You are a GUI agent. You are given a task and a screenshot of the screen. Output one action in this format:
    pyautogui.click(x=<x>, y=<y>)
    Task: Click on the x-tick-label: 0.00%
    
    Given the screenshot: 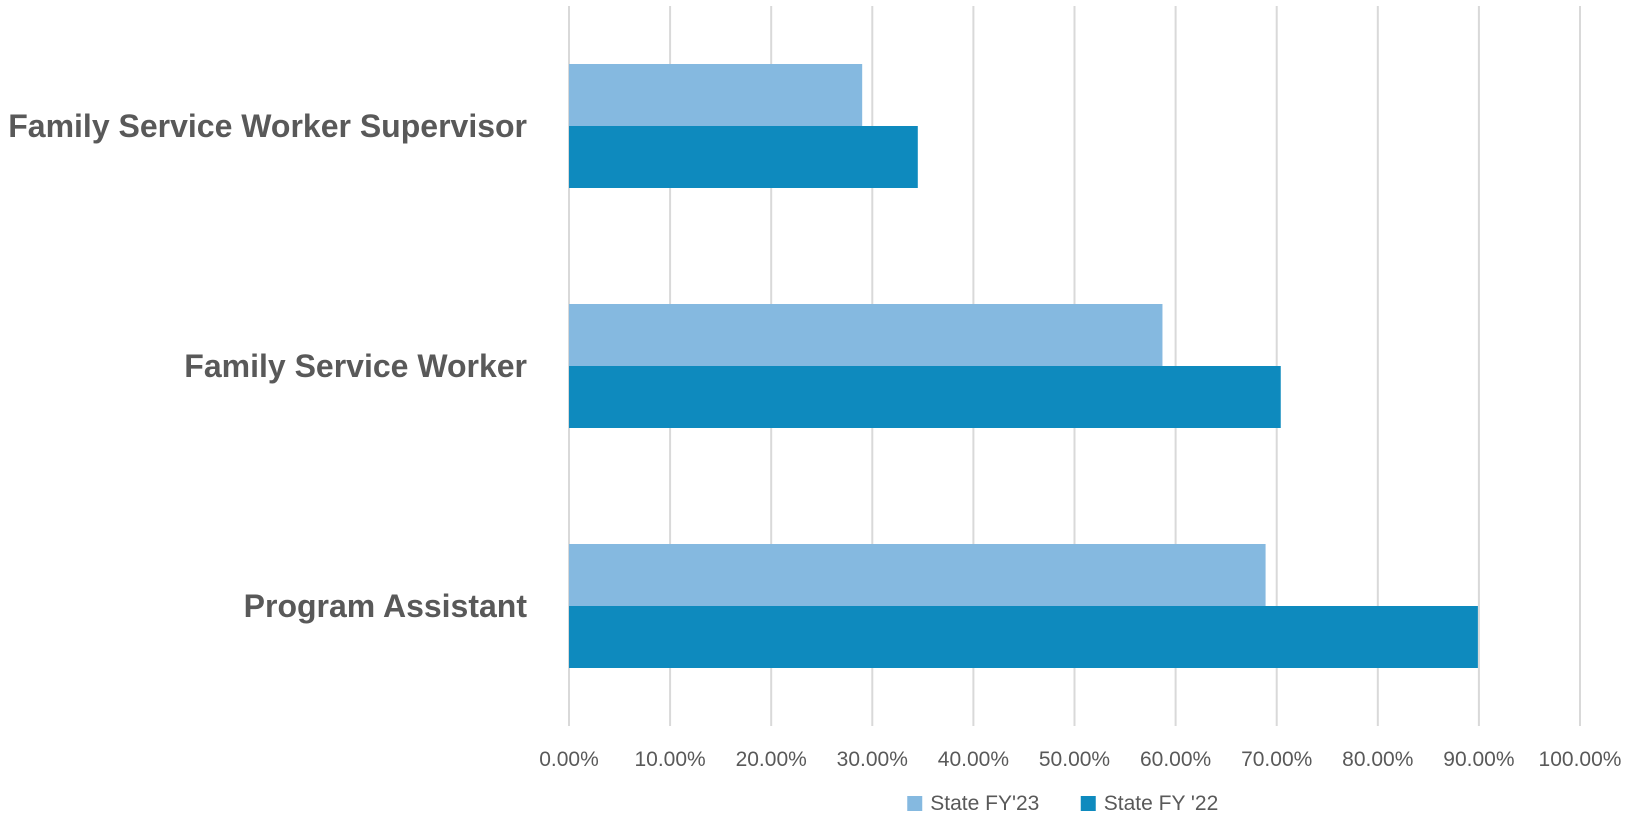 What is the action you would take?
    pyautogui.click(x=569, y=759)
    